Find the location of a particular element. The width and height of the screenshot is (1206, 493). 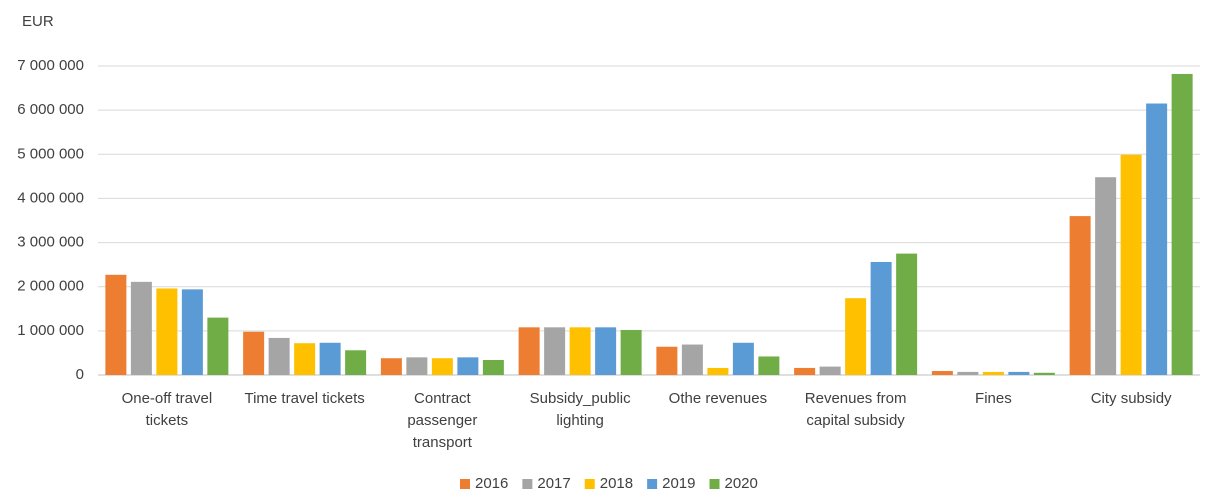

x-tick-label: Contract passenger transport is located at coordinates (442, 420).